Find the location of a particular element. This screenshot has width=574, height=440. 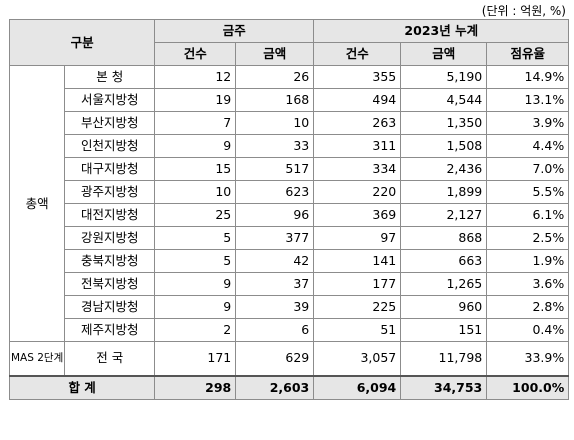

cum-count: 51 is located at coordinates (357, 330).